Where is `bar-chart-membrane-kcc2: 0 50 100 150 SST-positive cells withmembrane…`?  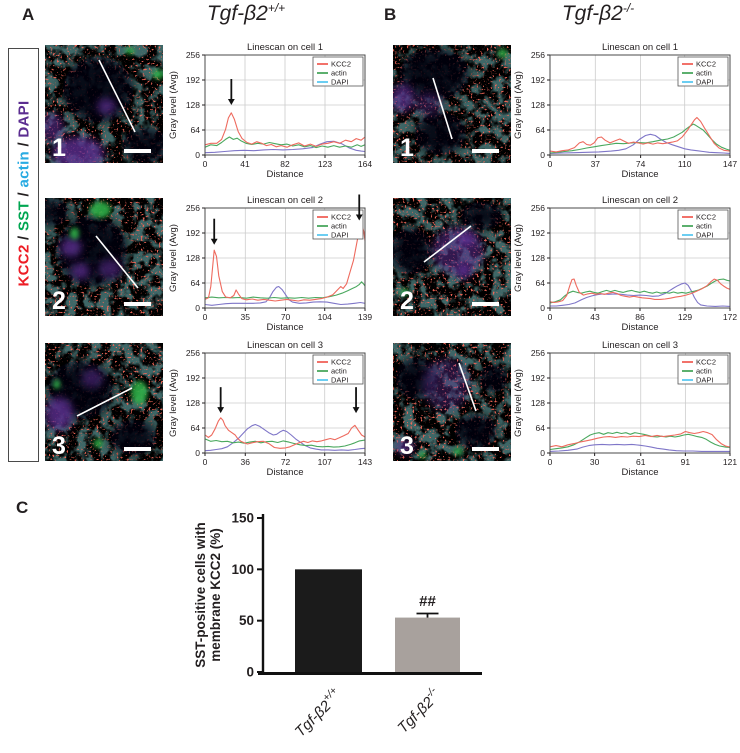
bar-chart-membrane-kcc2: 0 50 100 150 SST-positive cells withmembrane… is located at coordinates (337, 625).